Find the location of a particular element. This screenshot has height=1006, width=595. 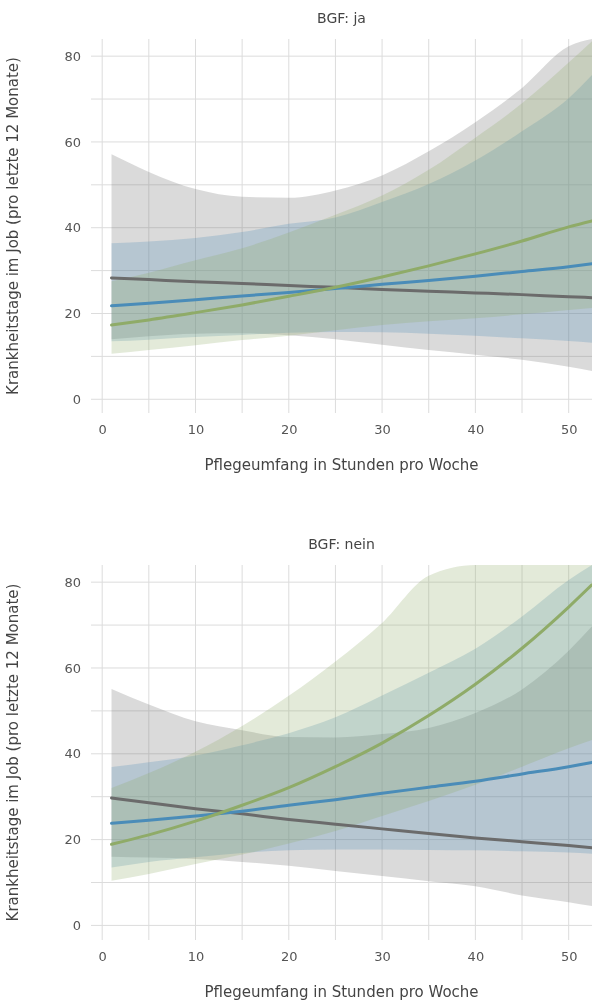

chart-title: BGF: nein is located at coordinates (341, 544).